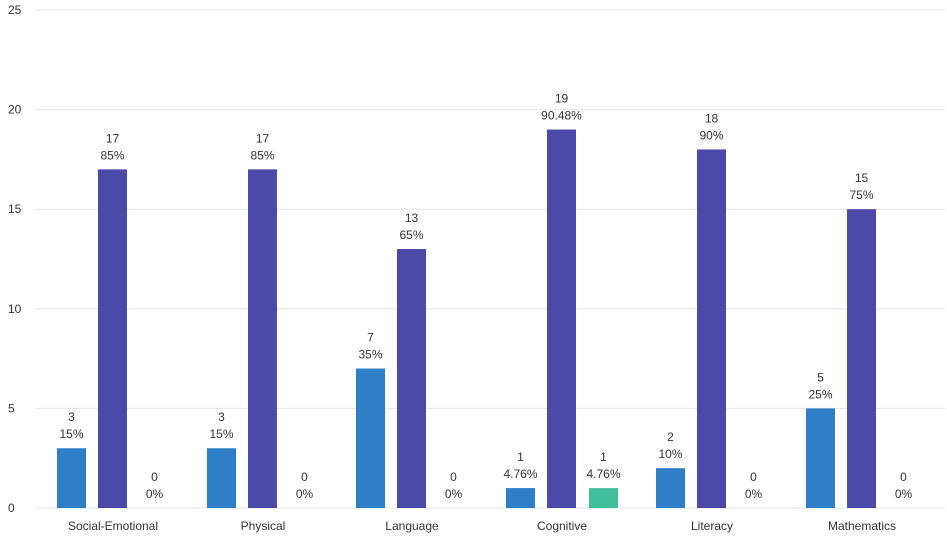 The image size is (947, 553). Describe the element at coordinates (562, 99) in the screenshot. I see `data-label-count-s1-c3: 19` at that location.